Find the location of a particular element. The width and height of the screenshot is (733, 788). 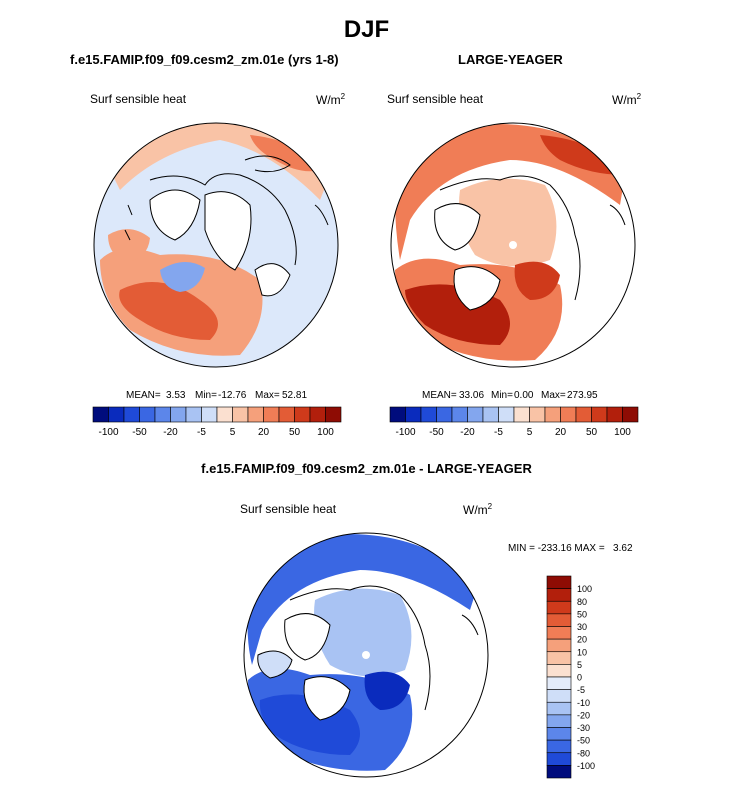

map3-colorbar-tick-label: -30 is located at coordinates (583, 728).